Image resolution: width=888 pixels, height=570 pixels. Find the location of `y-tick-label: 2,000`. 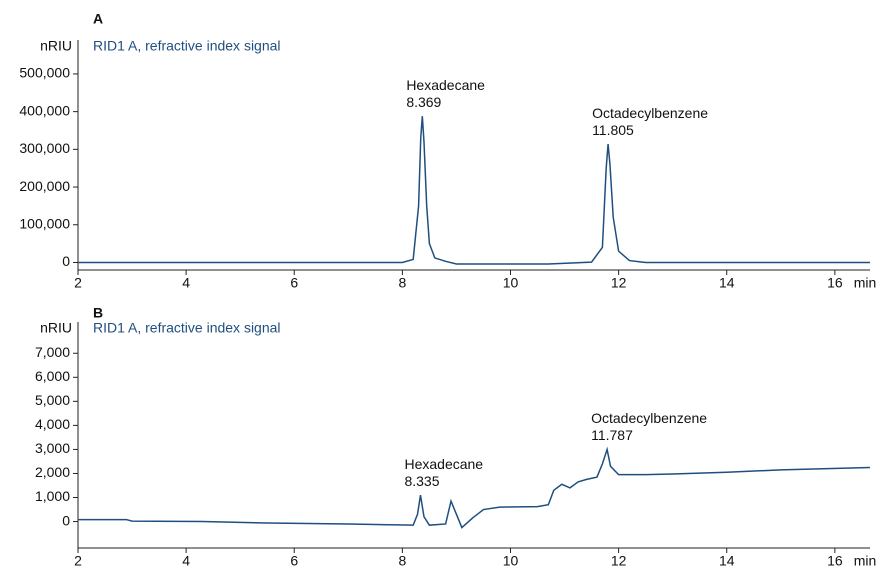

y-tick-label: 2,000 is located at coordinates (52, 472).